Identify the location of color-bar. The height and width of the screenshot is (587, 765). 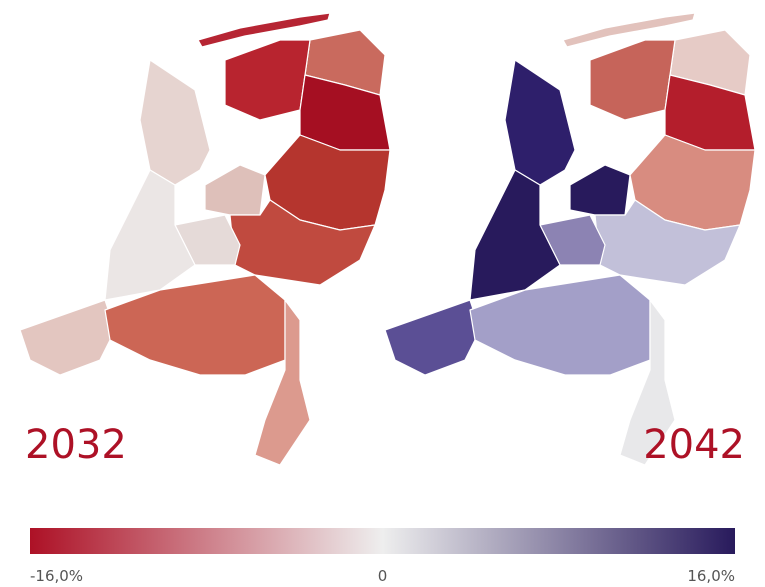
(382, 541).